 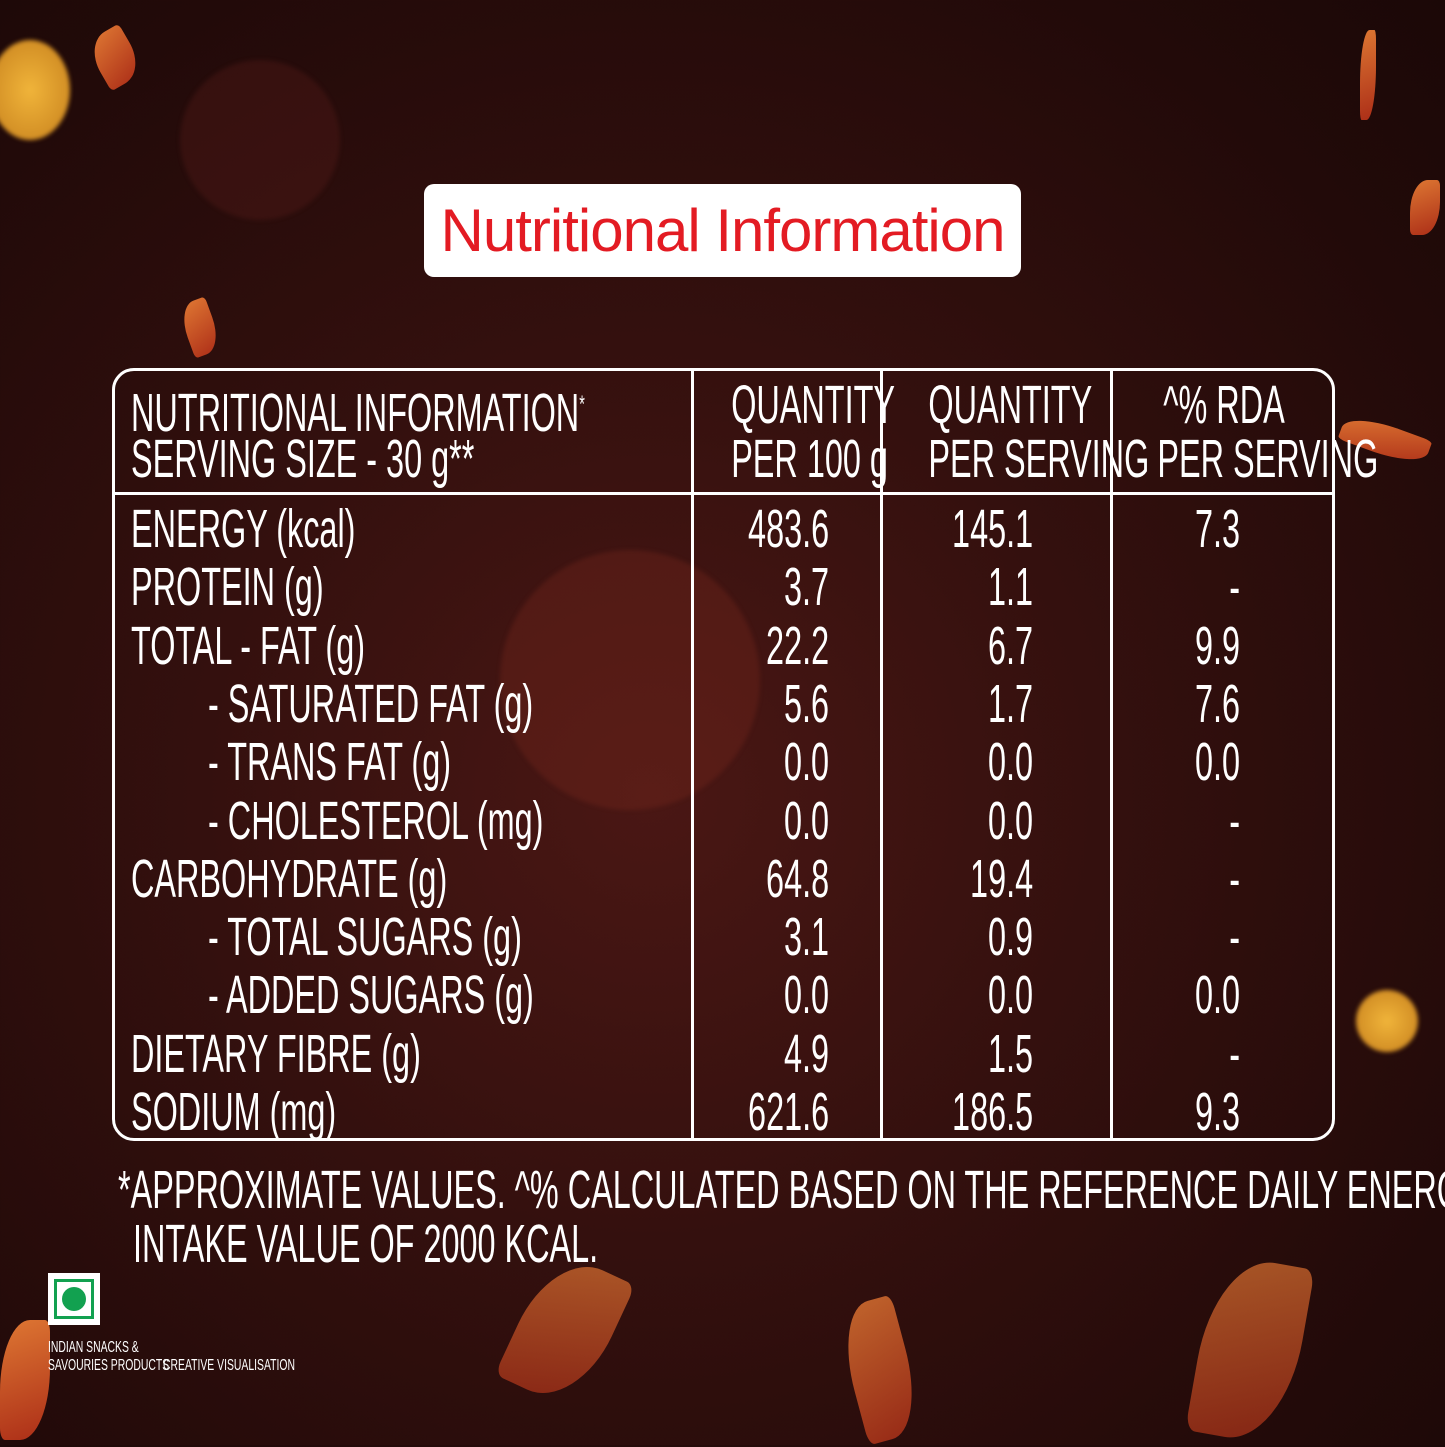 What do you see at coordinates (1010, 703) in the screenshot?
I see `row-value-per-serving: 1.7` at bounding box center [1010, 703].